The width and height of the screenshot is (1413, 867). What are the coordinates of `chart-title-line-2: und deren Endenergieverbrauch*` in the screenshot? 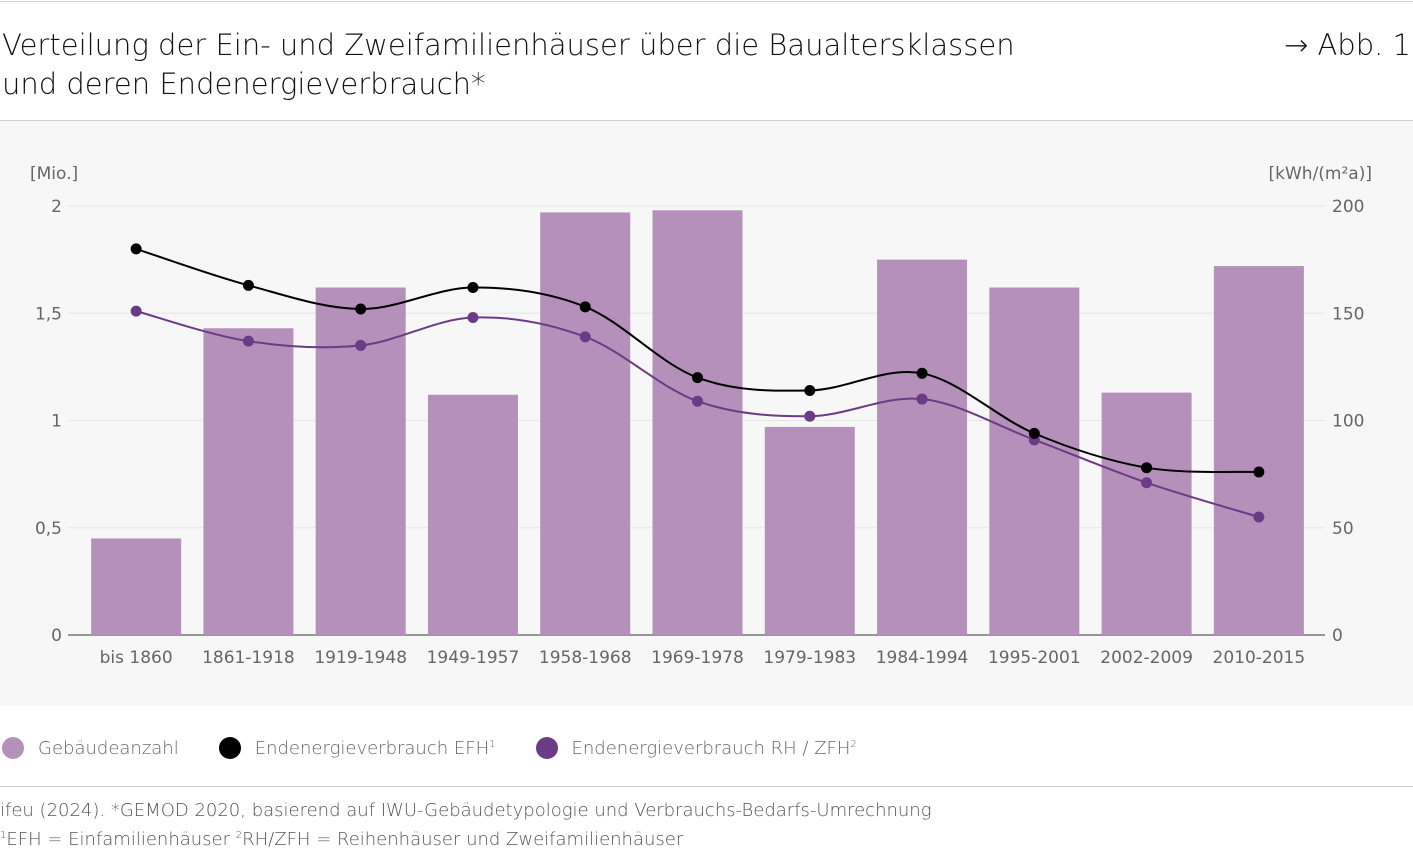 It's located at (244, 84).